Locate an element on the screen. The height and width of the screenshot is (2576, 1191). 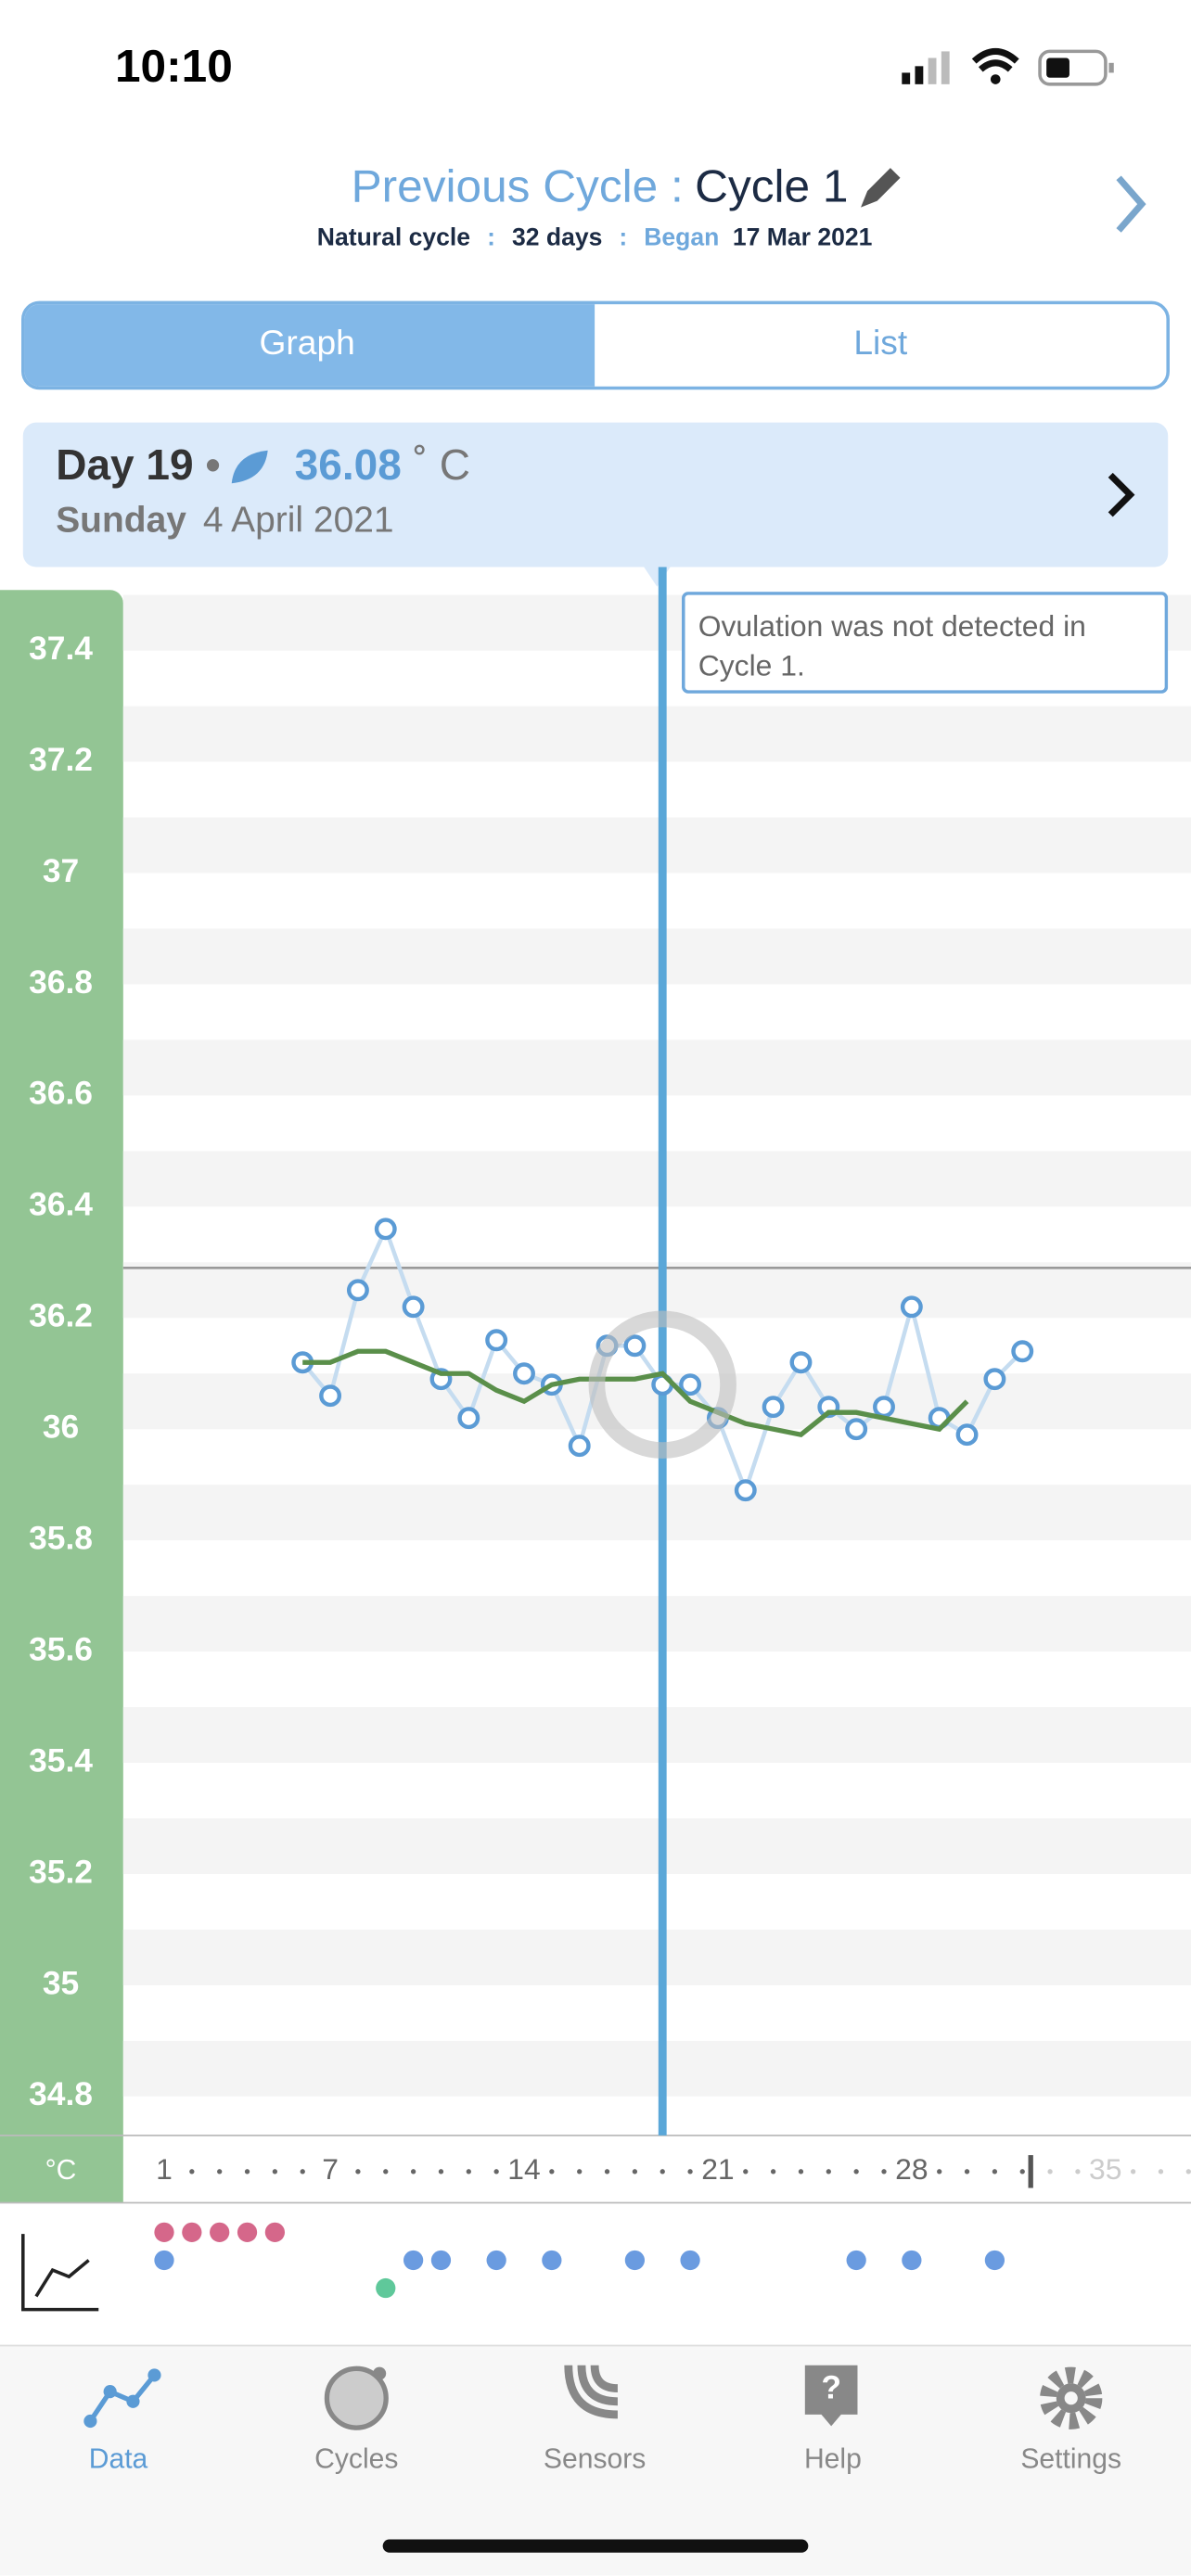
weekday: Sunday is located at coordinates (121, 521).